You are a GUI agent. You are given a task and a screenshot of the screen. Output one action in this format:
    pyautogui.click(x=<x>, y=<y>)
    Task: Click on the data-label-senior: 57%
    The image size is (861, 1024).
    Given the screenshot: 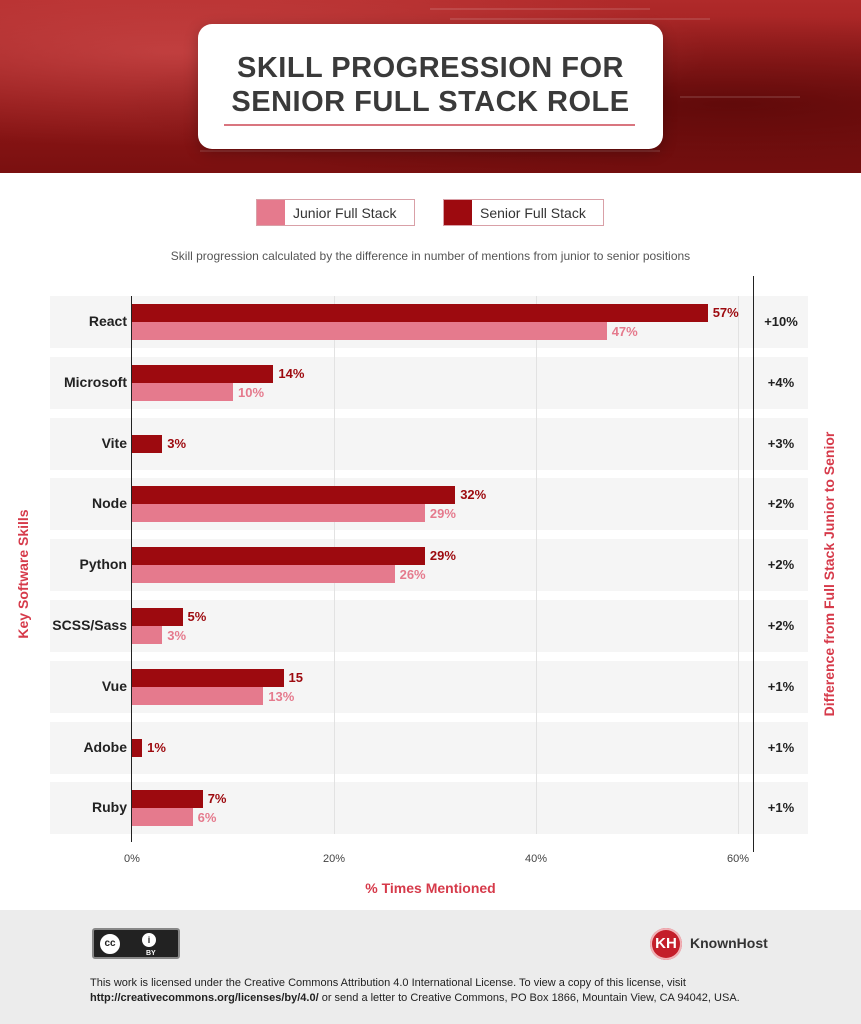 What is the action you would take?
    pyautogui.click(x=725, y=312)
    